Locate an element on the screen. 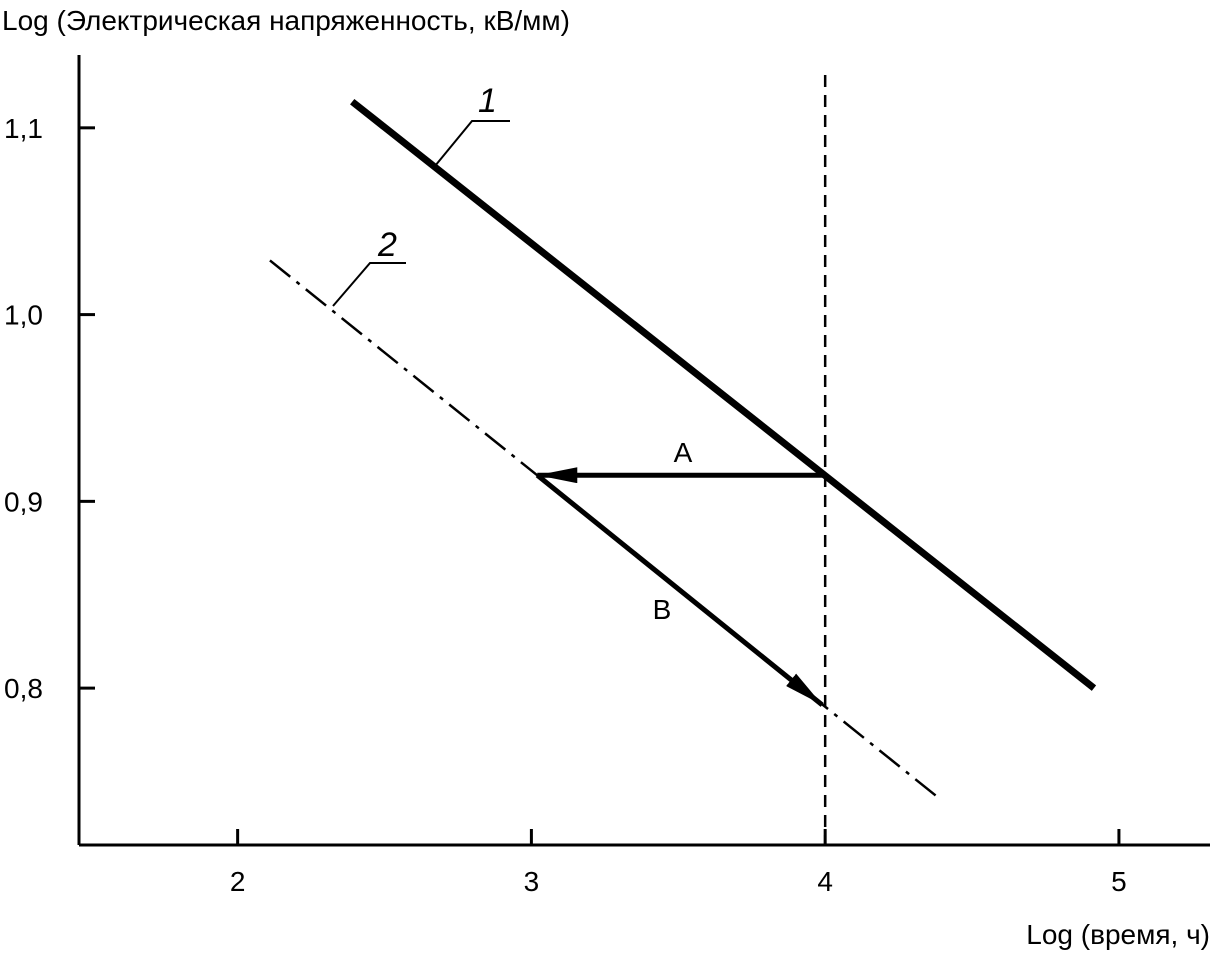 The height and width of the screenshot is (954, 1215). series-label-1: 1 is located at coordinates (487, 101).